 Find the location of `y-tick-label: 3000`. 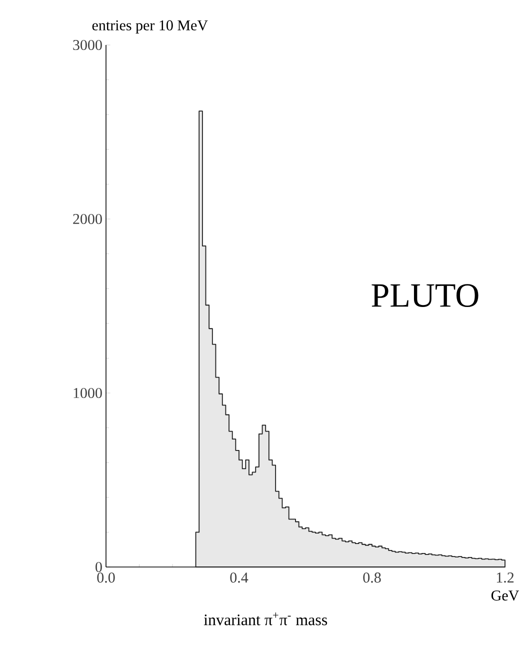

y-tick-label: 3000 is located at coordinates (87, 45).